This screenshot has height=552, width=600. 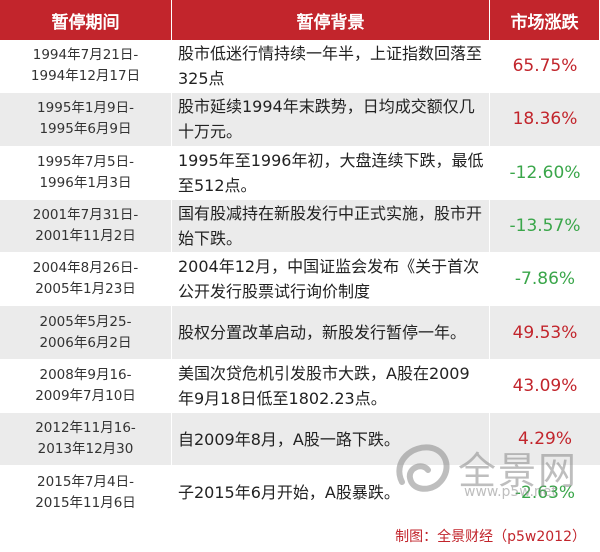 I want to click on row-period: 2012年11月16- 2013年12月30, so click(x=86, y=440).